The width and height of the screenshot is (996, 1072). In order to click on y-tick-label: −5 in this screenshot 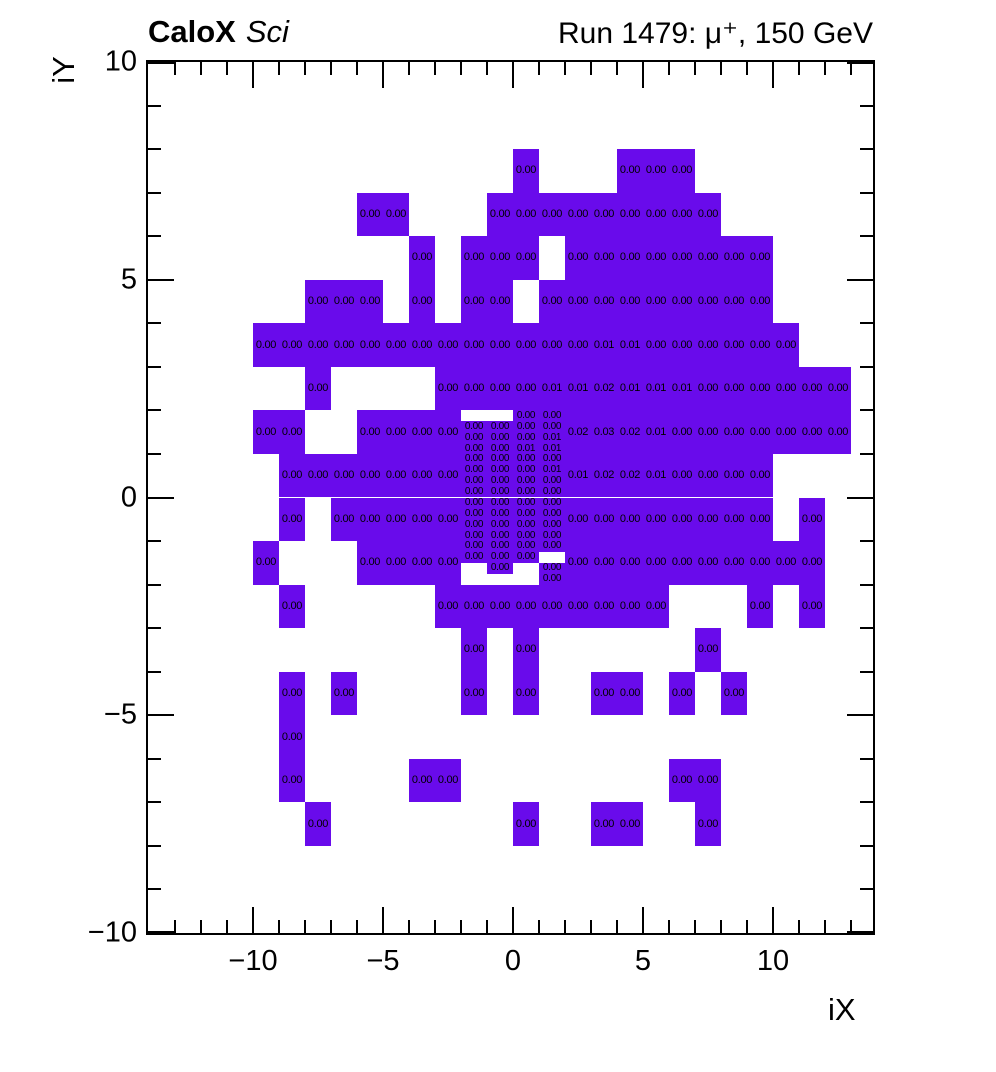, I will do `click(120, 714)`.